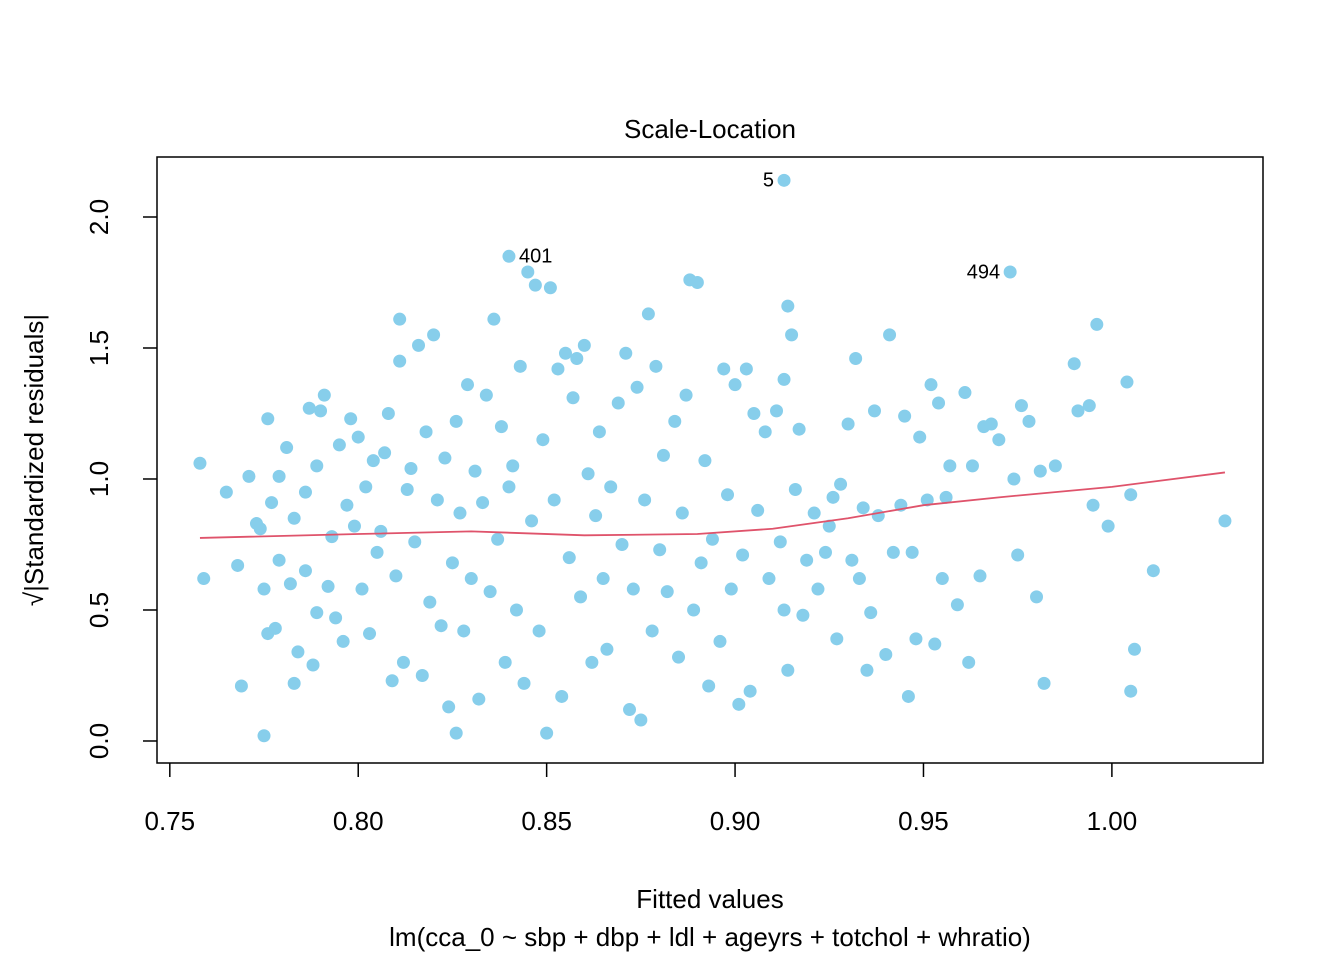 The width and height of the screenshot is (1344, 960). I want to click on y-tick-label: 1.0, so click(99, 479).